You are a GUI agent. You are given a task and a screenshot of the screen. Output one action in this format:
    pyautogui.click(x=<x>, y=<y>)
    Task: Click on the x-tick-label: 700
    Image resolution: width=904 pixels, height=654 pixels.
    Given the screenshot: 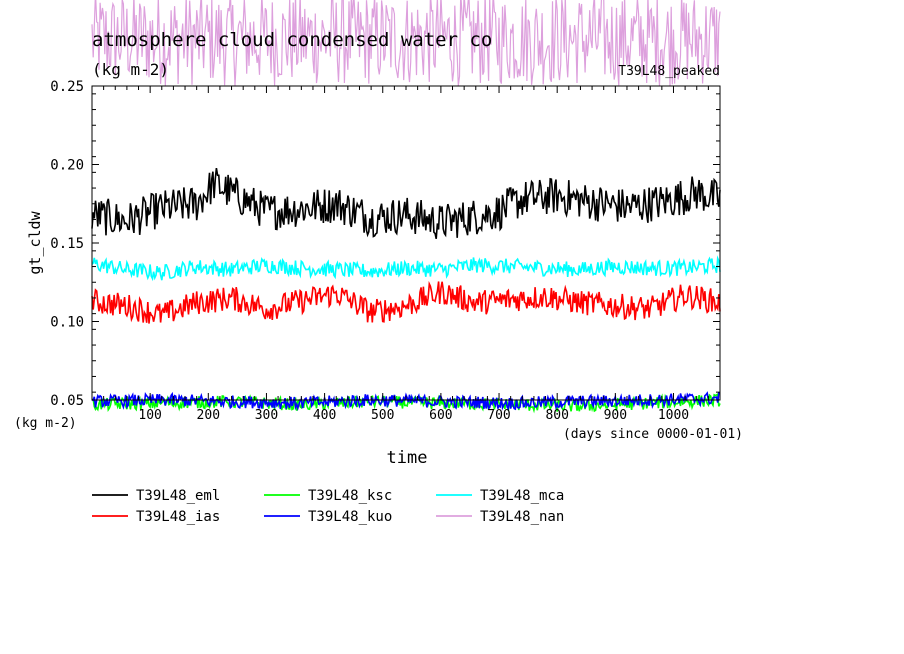 What is the action you would take?
    pyautogui.click(x=498, y=415)
    